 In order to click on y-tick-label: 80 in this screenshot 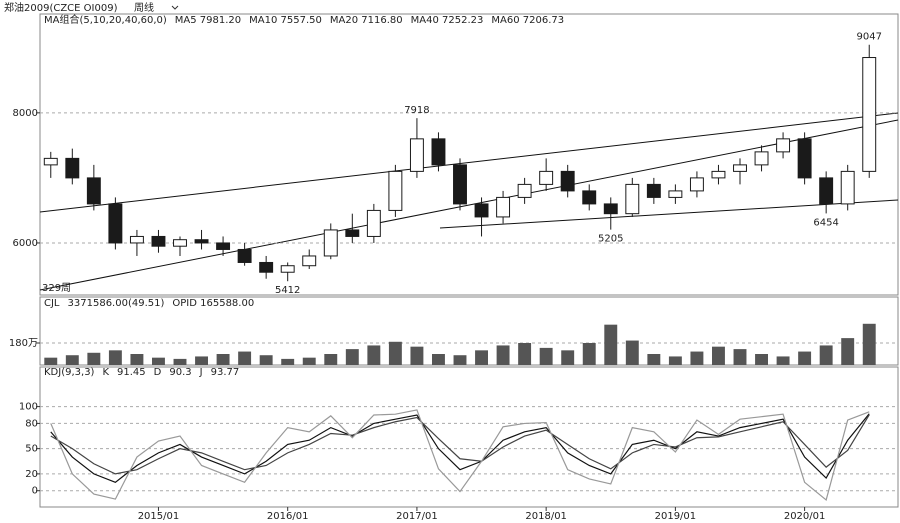, I will do `click(31, 423)`.